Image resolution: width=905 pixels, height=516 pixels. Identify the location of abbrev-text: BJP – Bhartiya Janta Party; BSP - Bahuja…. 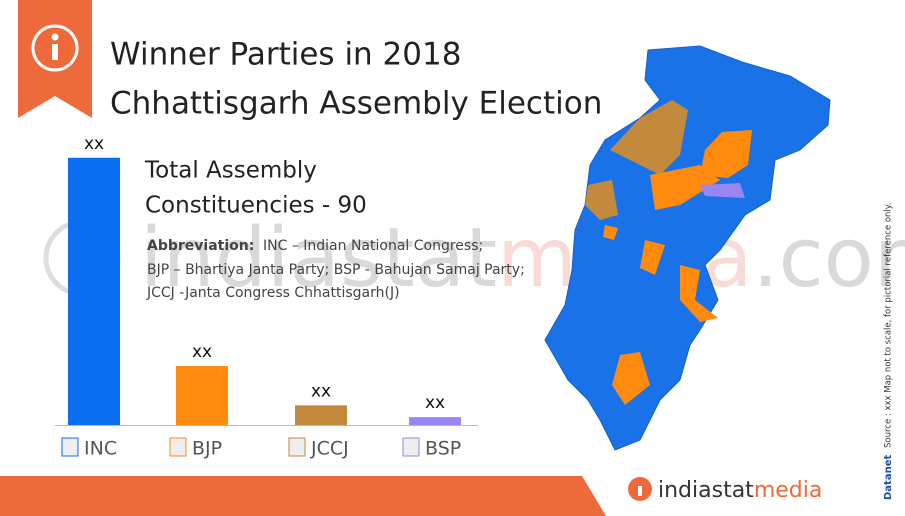
(336, 270).